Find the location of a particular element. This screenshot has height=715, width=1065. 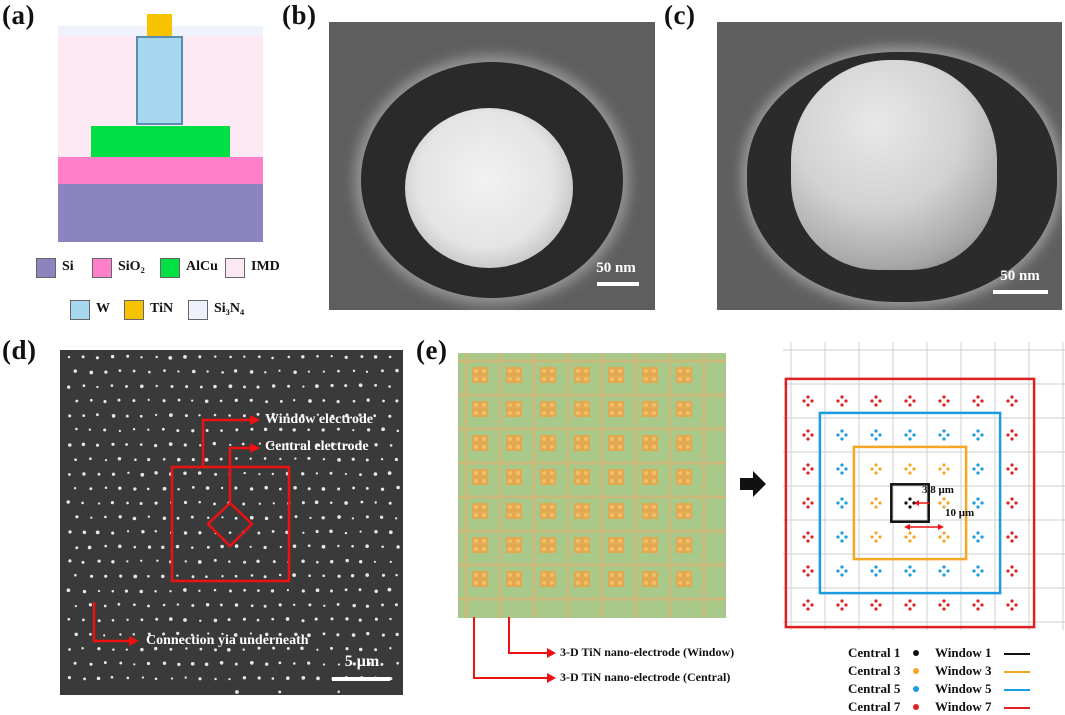

dimension-arrowhead is located at coordinates (916, 503).